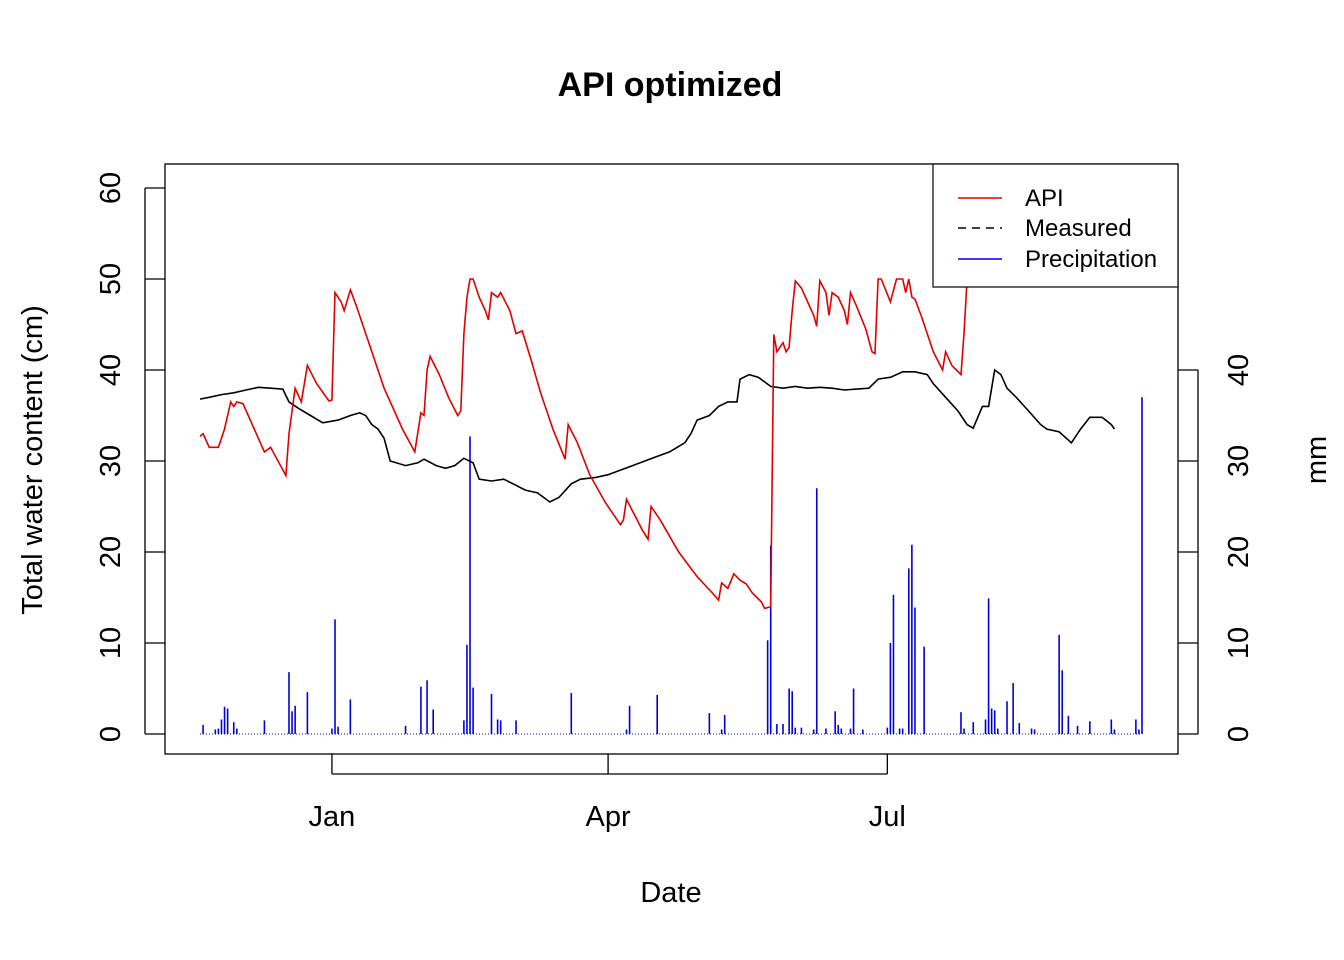  I want to click on y-tick-label: 20, so click(111, 552).